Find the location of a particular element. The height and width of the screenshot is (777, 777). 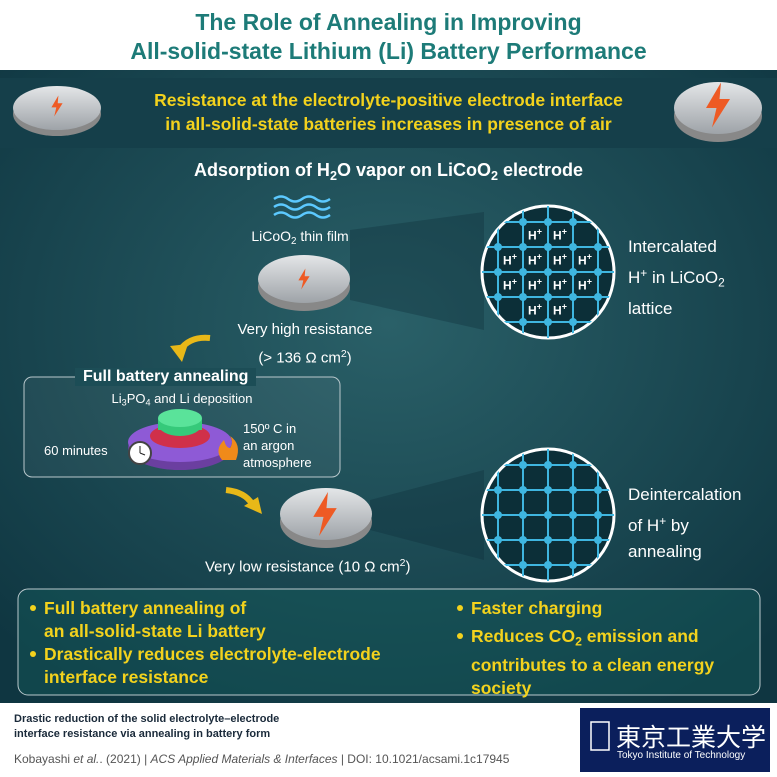

condition: 150º C in an argon atmosphere is located at coordinates (277, 445).